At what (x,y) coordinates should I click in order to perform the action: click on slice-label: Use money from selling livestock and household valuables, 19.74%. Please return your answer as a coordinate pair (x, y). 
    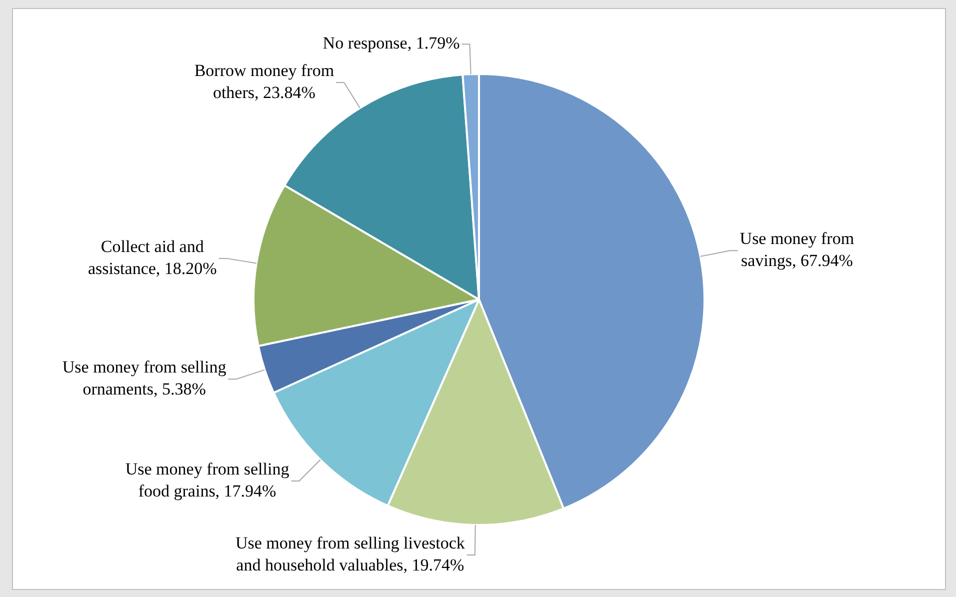
    Looking at the image, I should click on (350, 553).